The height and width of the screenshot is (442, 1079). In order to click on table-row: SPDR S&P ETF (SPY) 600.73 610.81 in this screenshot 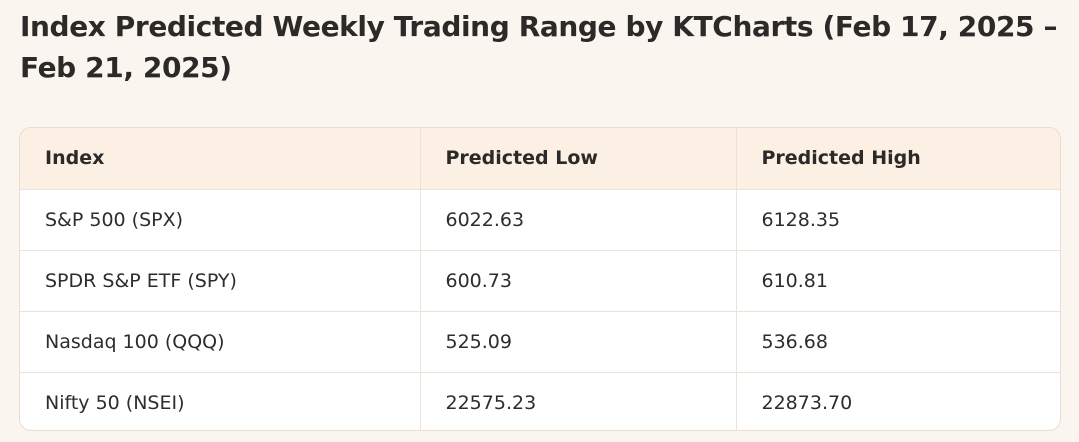, I will do `click(540, 281)`.